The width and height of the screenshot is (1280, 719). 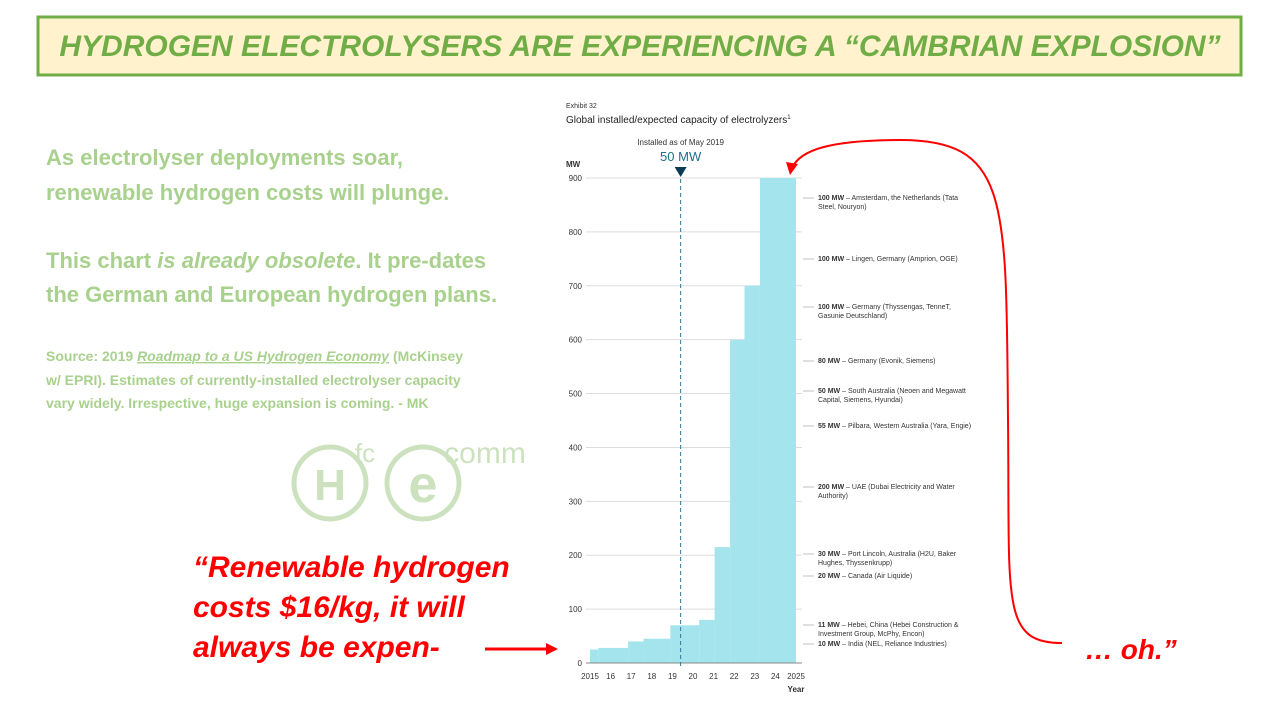 I want to click on annotation-bold: 200 MW, so click(x=831, y=487).